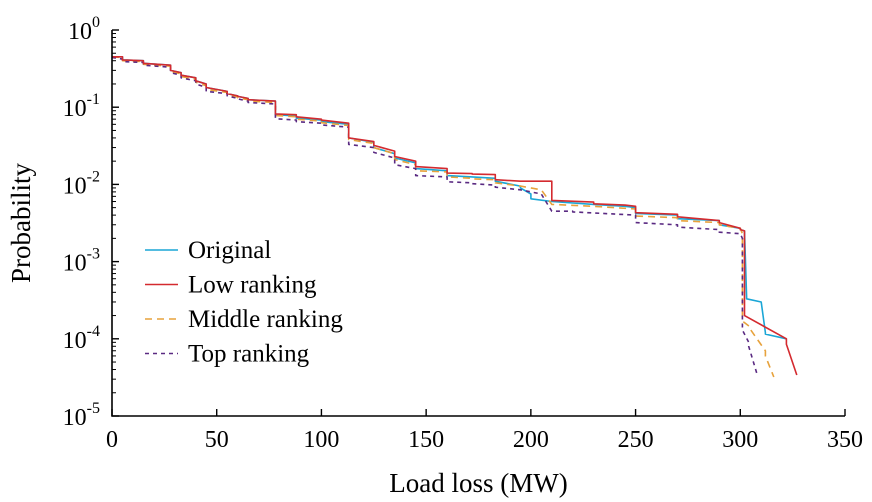  What do you see at coordinates (252, 285) in the screenshot?
I see `legend-label: Low ranking` at bounding box center [252, 285].